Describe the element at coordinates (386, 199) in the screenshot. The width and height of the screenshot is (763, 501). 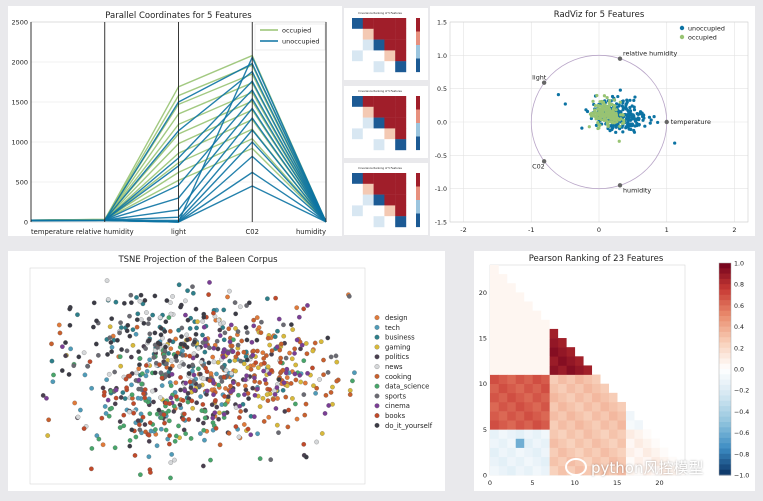
I see `thumbnail-heatmap: Covariance Ranking of 5 Features` at that location.